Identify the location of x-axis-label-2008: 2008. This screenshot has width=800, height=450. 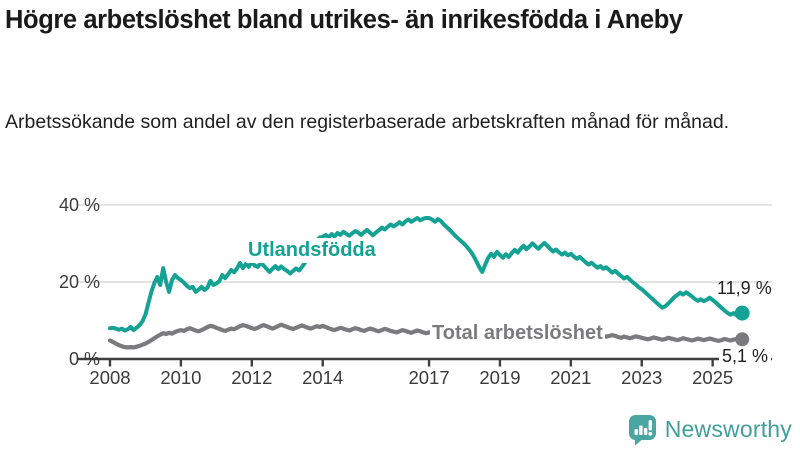
(110, 377).